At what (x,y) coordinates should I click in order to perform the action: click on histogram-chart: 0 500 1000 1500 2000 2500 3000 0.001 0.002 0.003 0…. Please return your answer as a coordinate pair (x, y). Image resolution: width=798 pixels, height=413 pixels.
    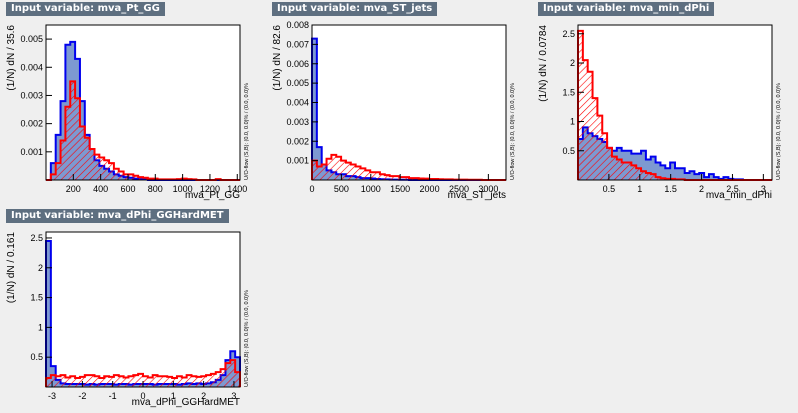
    Looking at the image, I should click on (394, 110).